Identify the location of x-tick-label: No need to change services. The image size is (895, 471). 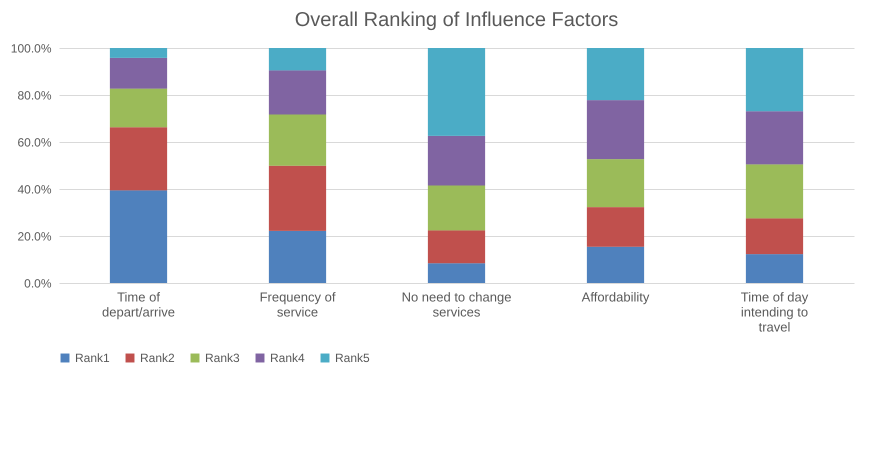
(457, 305).